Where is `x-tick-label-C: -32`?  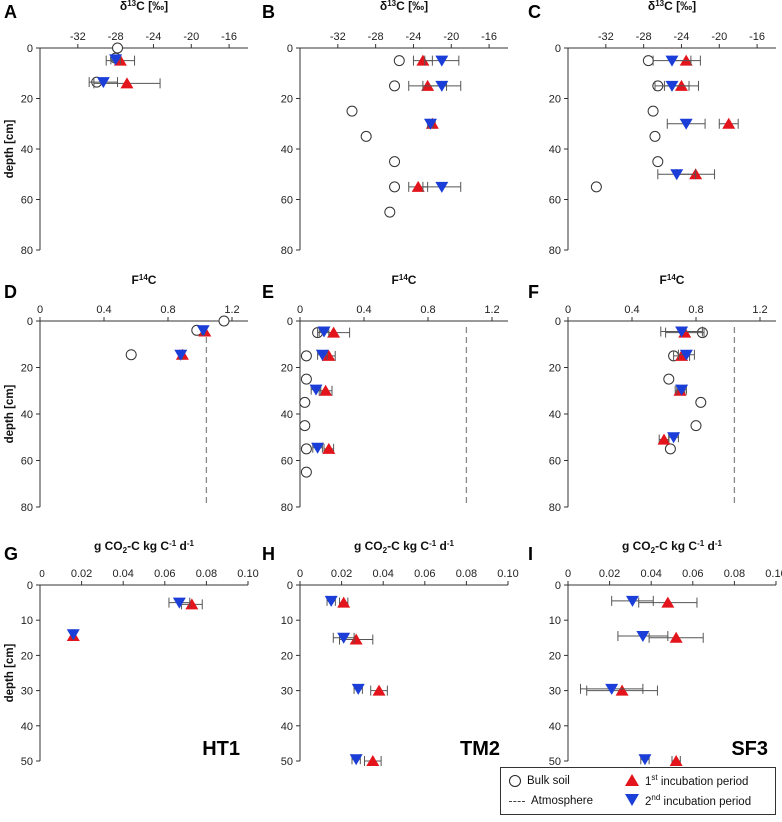 x-tick-label-C: -32 is located at coordinates (606, 37).